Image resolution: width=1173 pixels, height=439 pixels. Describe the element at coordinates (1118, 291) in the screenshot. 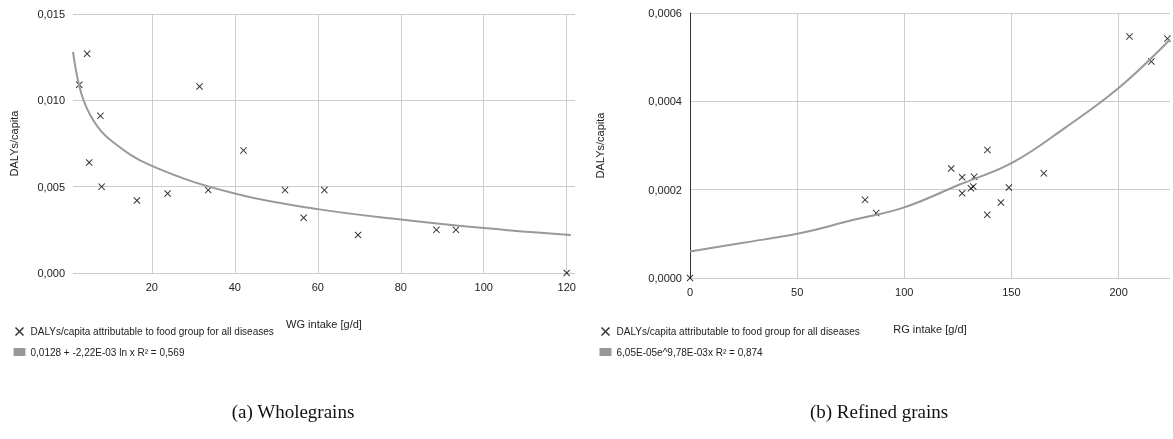

I see `x-tick-label: 200` at that location.